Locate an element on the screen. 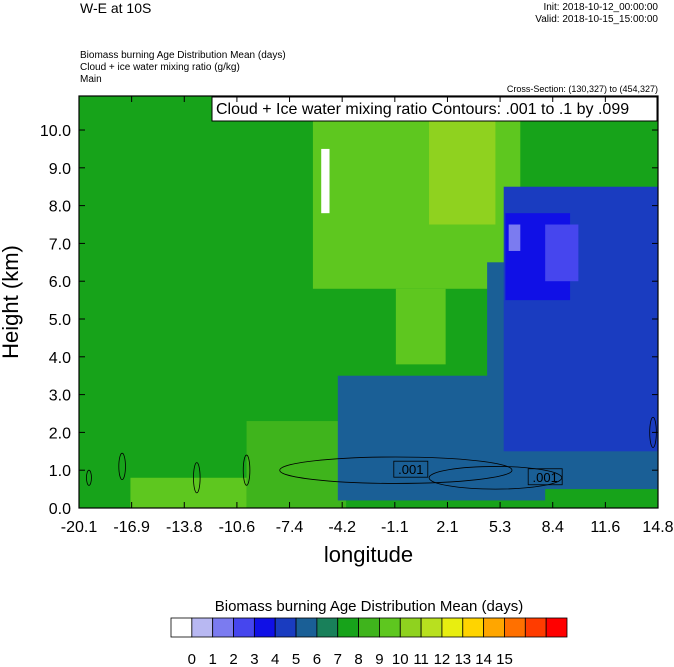 Image resolution: width=674 pixels, height=667 pixels. cross-section-label: Cross-Section: (130,327) to (454,327) is located at coordinates (582, 89).